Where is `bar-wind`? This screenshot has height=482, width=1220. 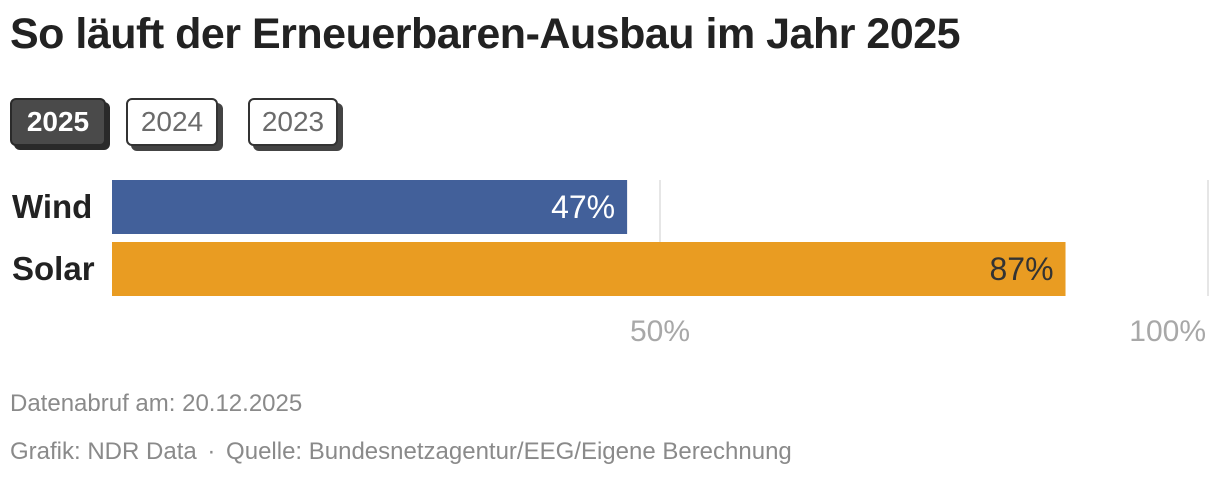 bar-wind is located at coordinates (370, 207).